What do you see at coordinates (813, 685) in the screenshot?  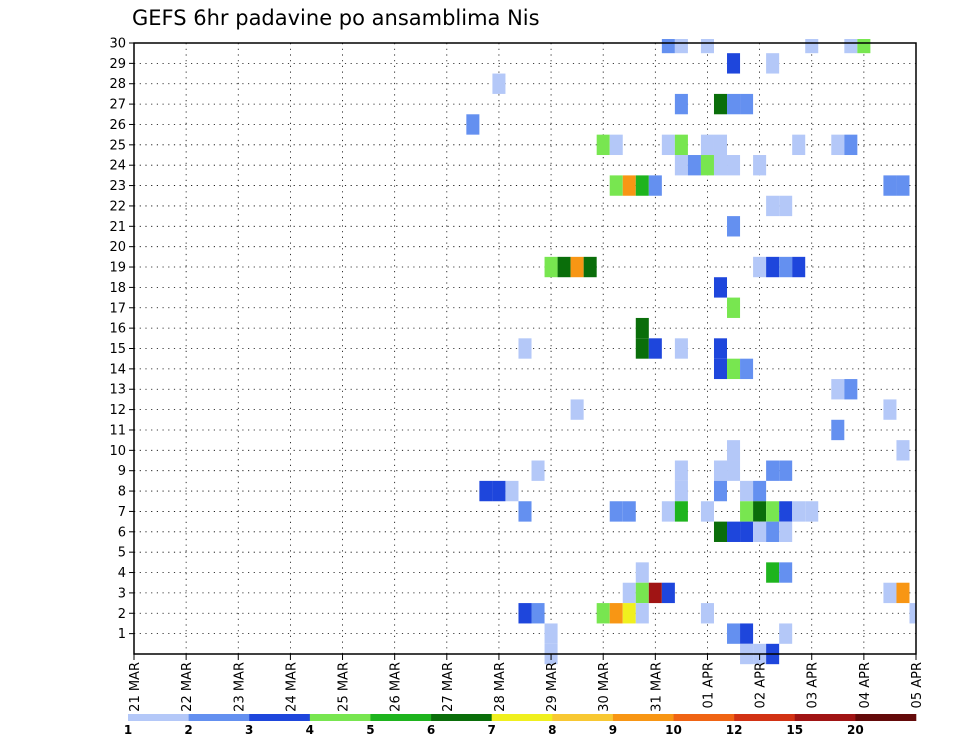 I see `x-tick-label: 03 APR` at bounding box center [813, 685].